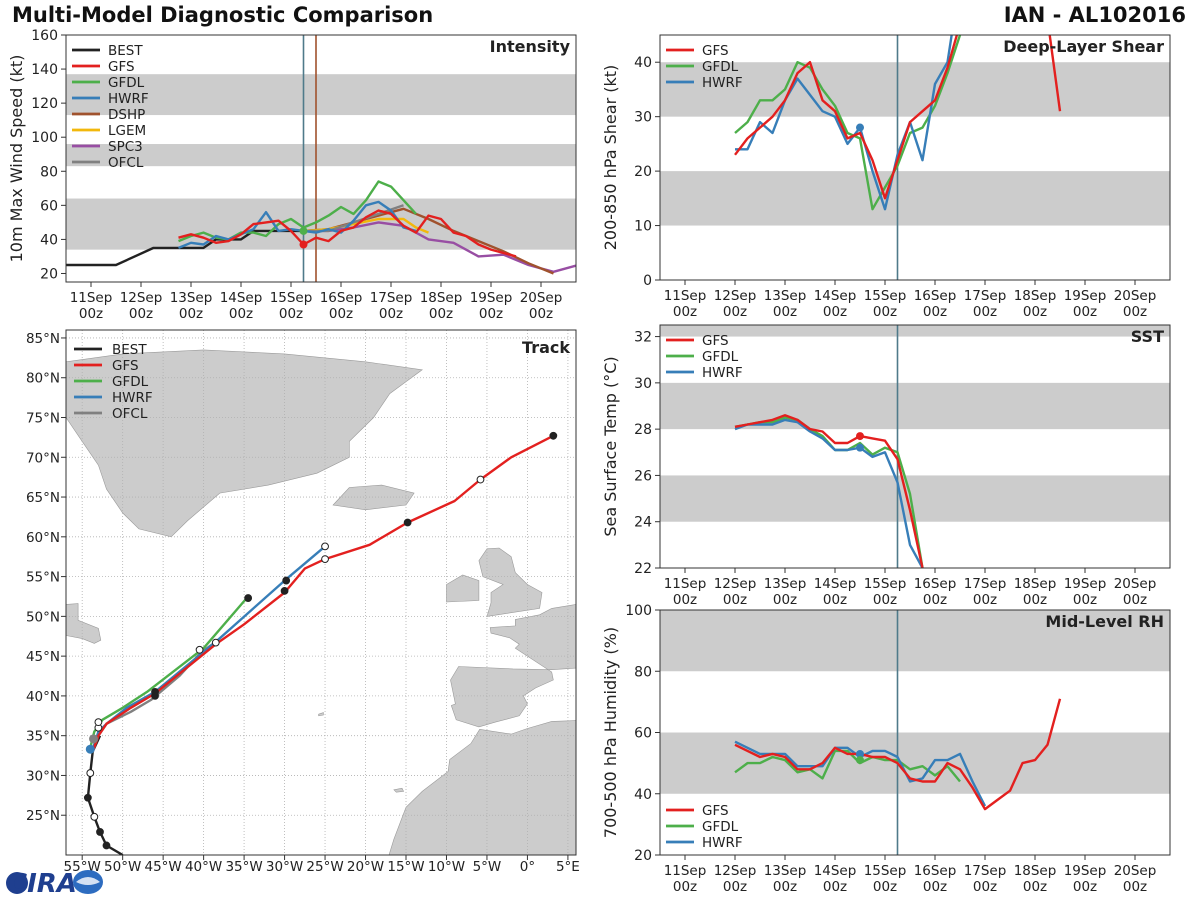 This screenshot has height=900, width=1200. Describe the element at coordinates (446, 867) in the screenshot. I see `track-xtick-label: 10°W` at that location.